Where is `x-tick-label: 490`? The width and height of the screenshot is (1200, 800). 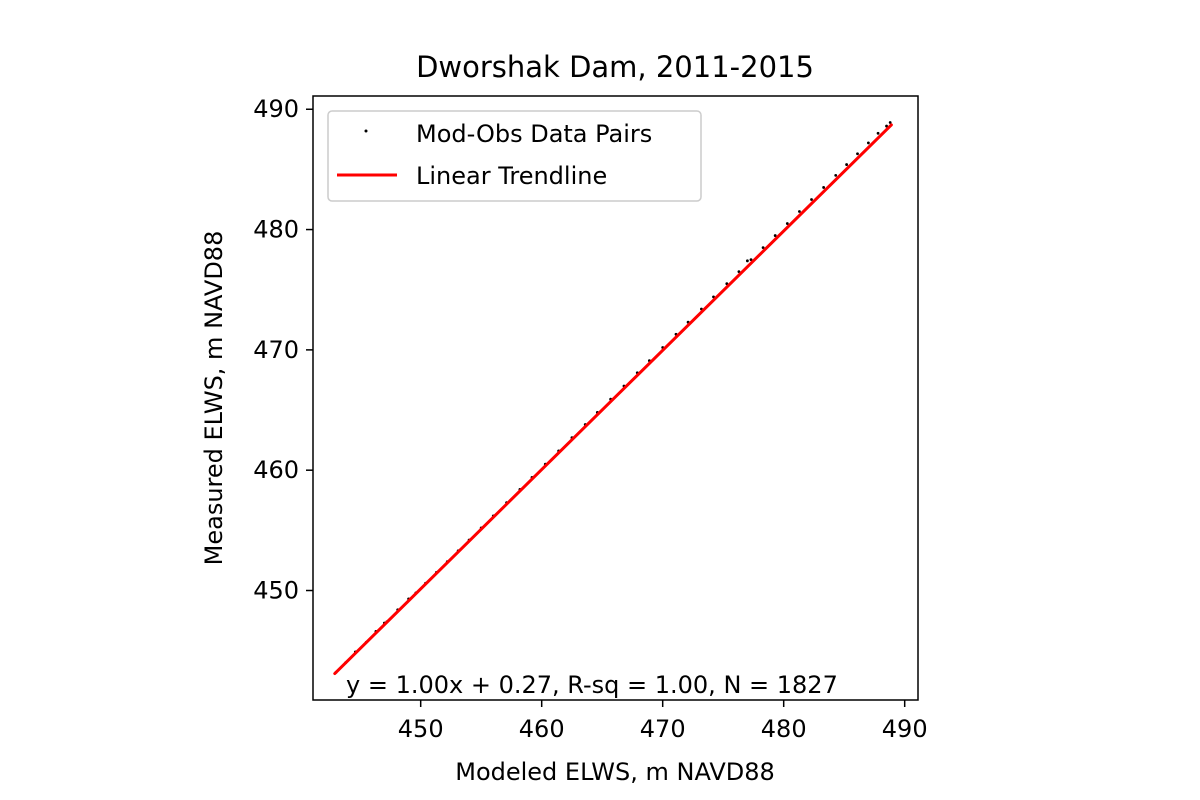 x-tick-label: 490 is located at coordinates (905, 729).